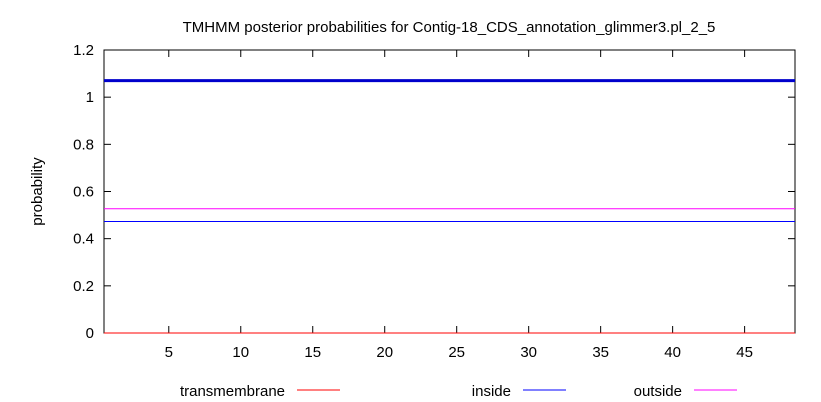 Image resolution: width=821 pixels, height=402 pixels. Describe the element at coordinates (90, 97) in the screenshot. I see `y-tick-label: 1` at that location.